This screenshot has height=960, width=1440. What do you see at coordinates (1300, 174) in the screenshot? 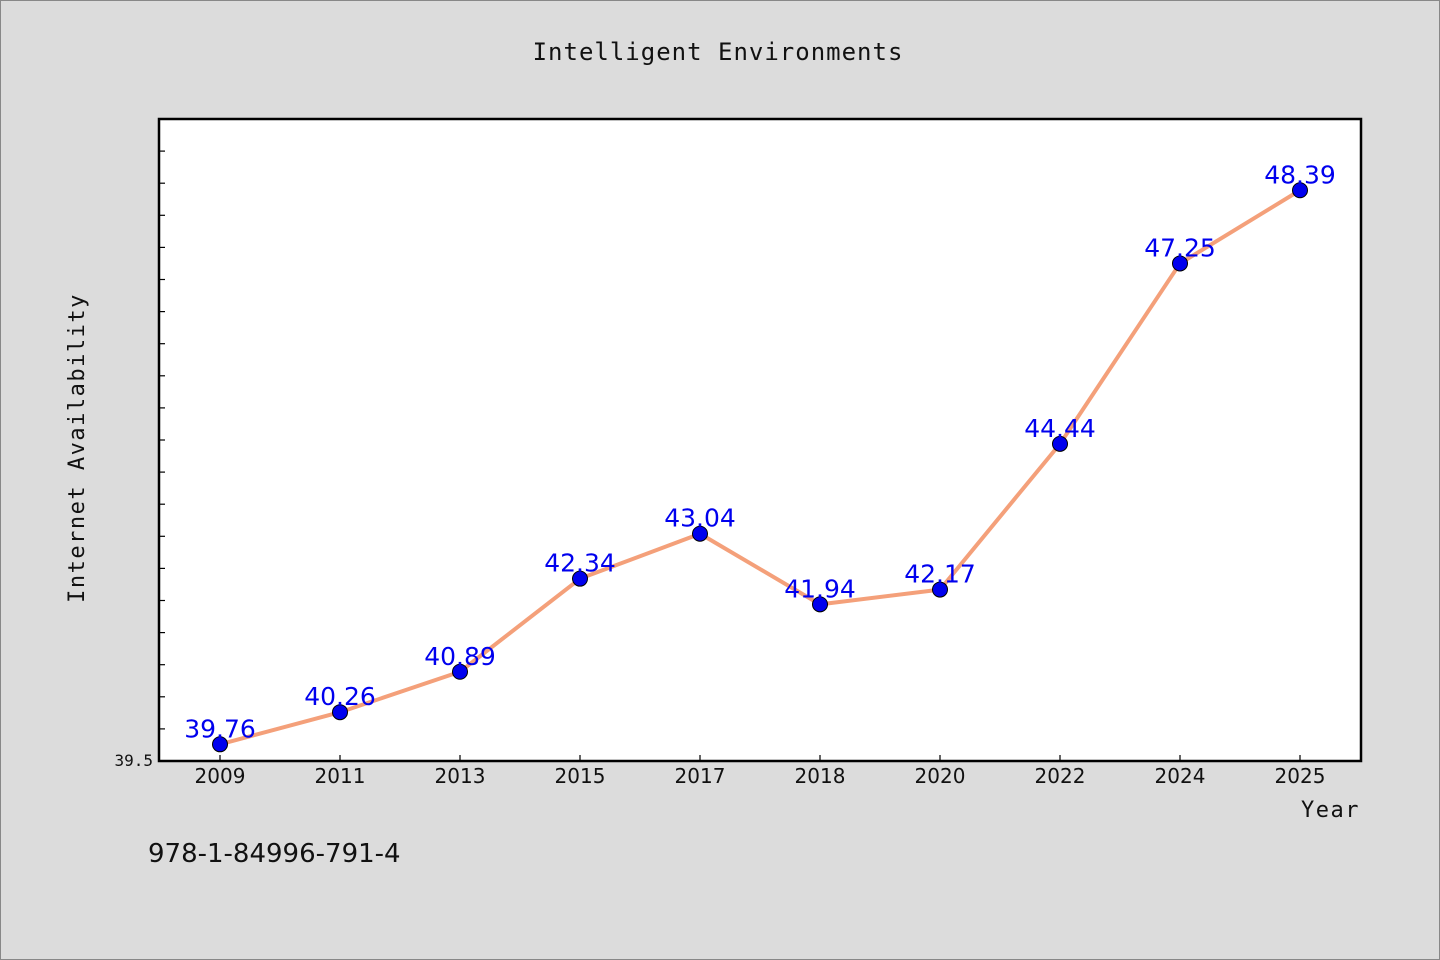
I see `data-label: 48.39` at bounding box center [1300, 174].